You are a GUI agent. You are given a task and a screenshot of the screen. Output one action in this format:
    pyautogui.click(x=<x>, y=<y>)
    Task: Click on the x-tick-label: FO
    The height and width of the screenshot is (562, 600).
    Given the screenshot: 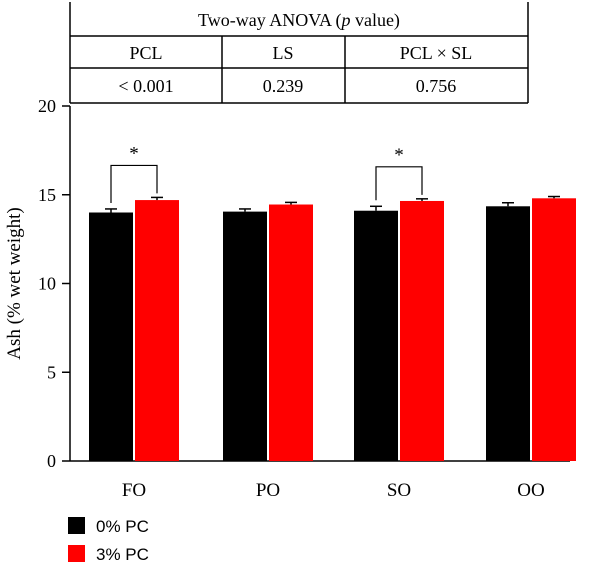 What is the action you would take?
    pyautogui.click(x=134, y=490)
    